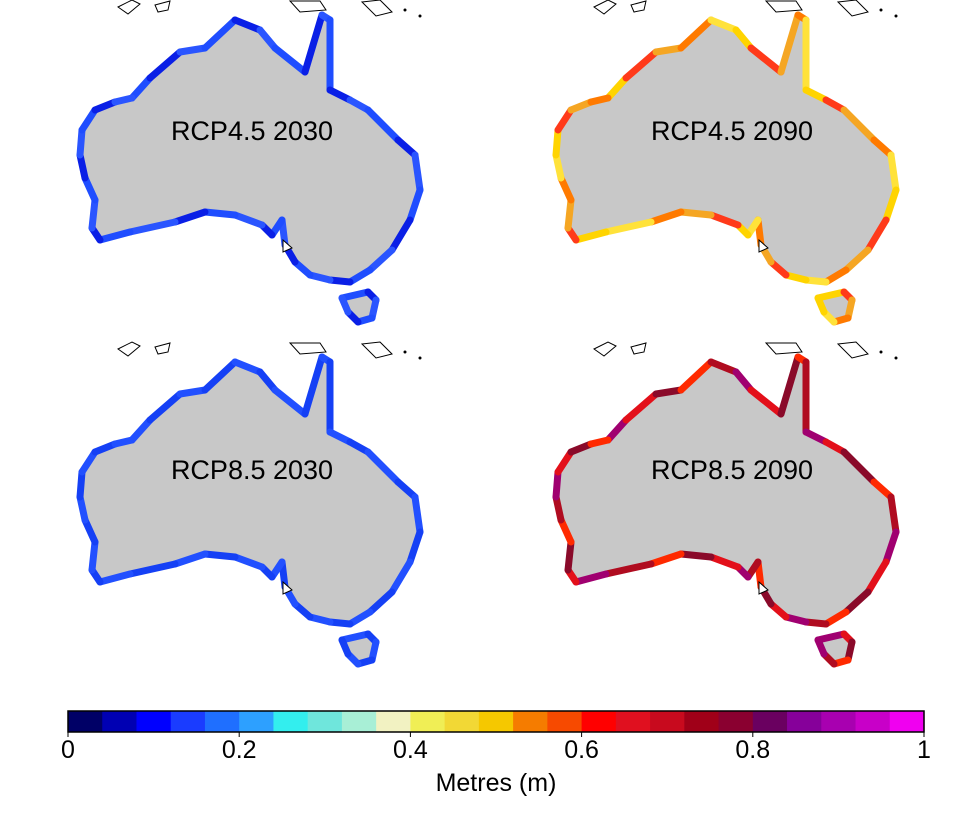 The height and width of the screenshot is (815, 960). I want to click on colorbar-tick-label: 1, so click(924, 750).